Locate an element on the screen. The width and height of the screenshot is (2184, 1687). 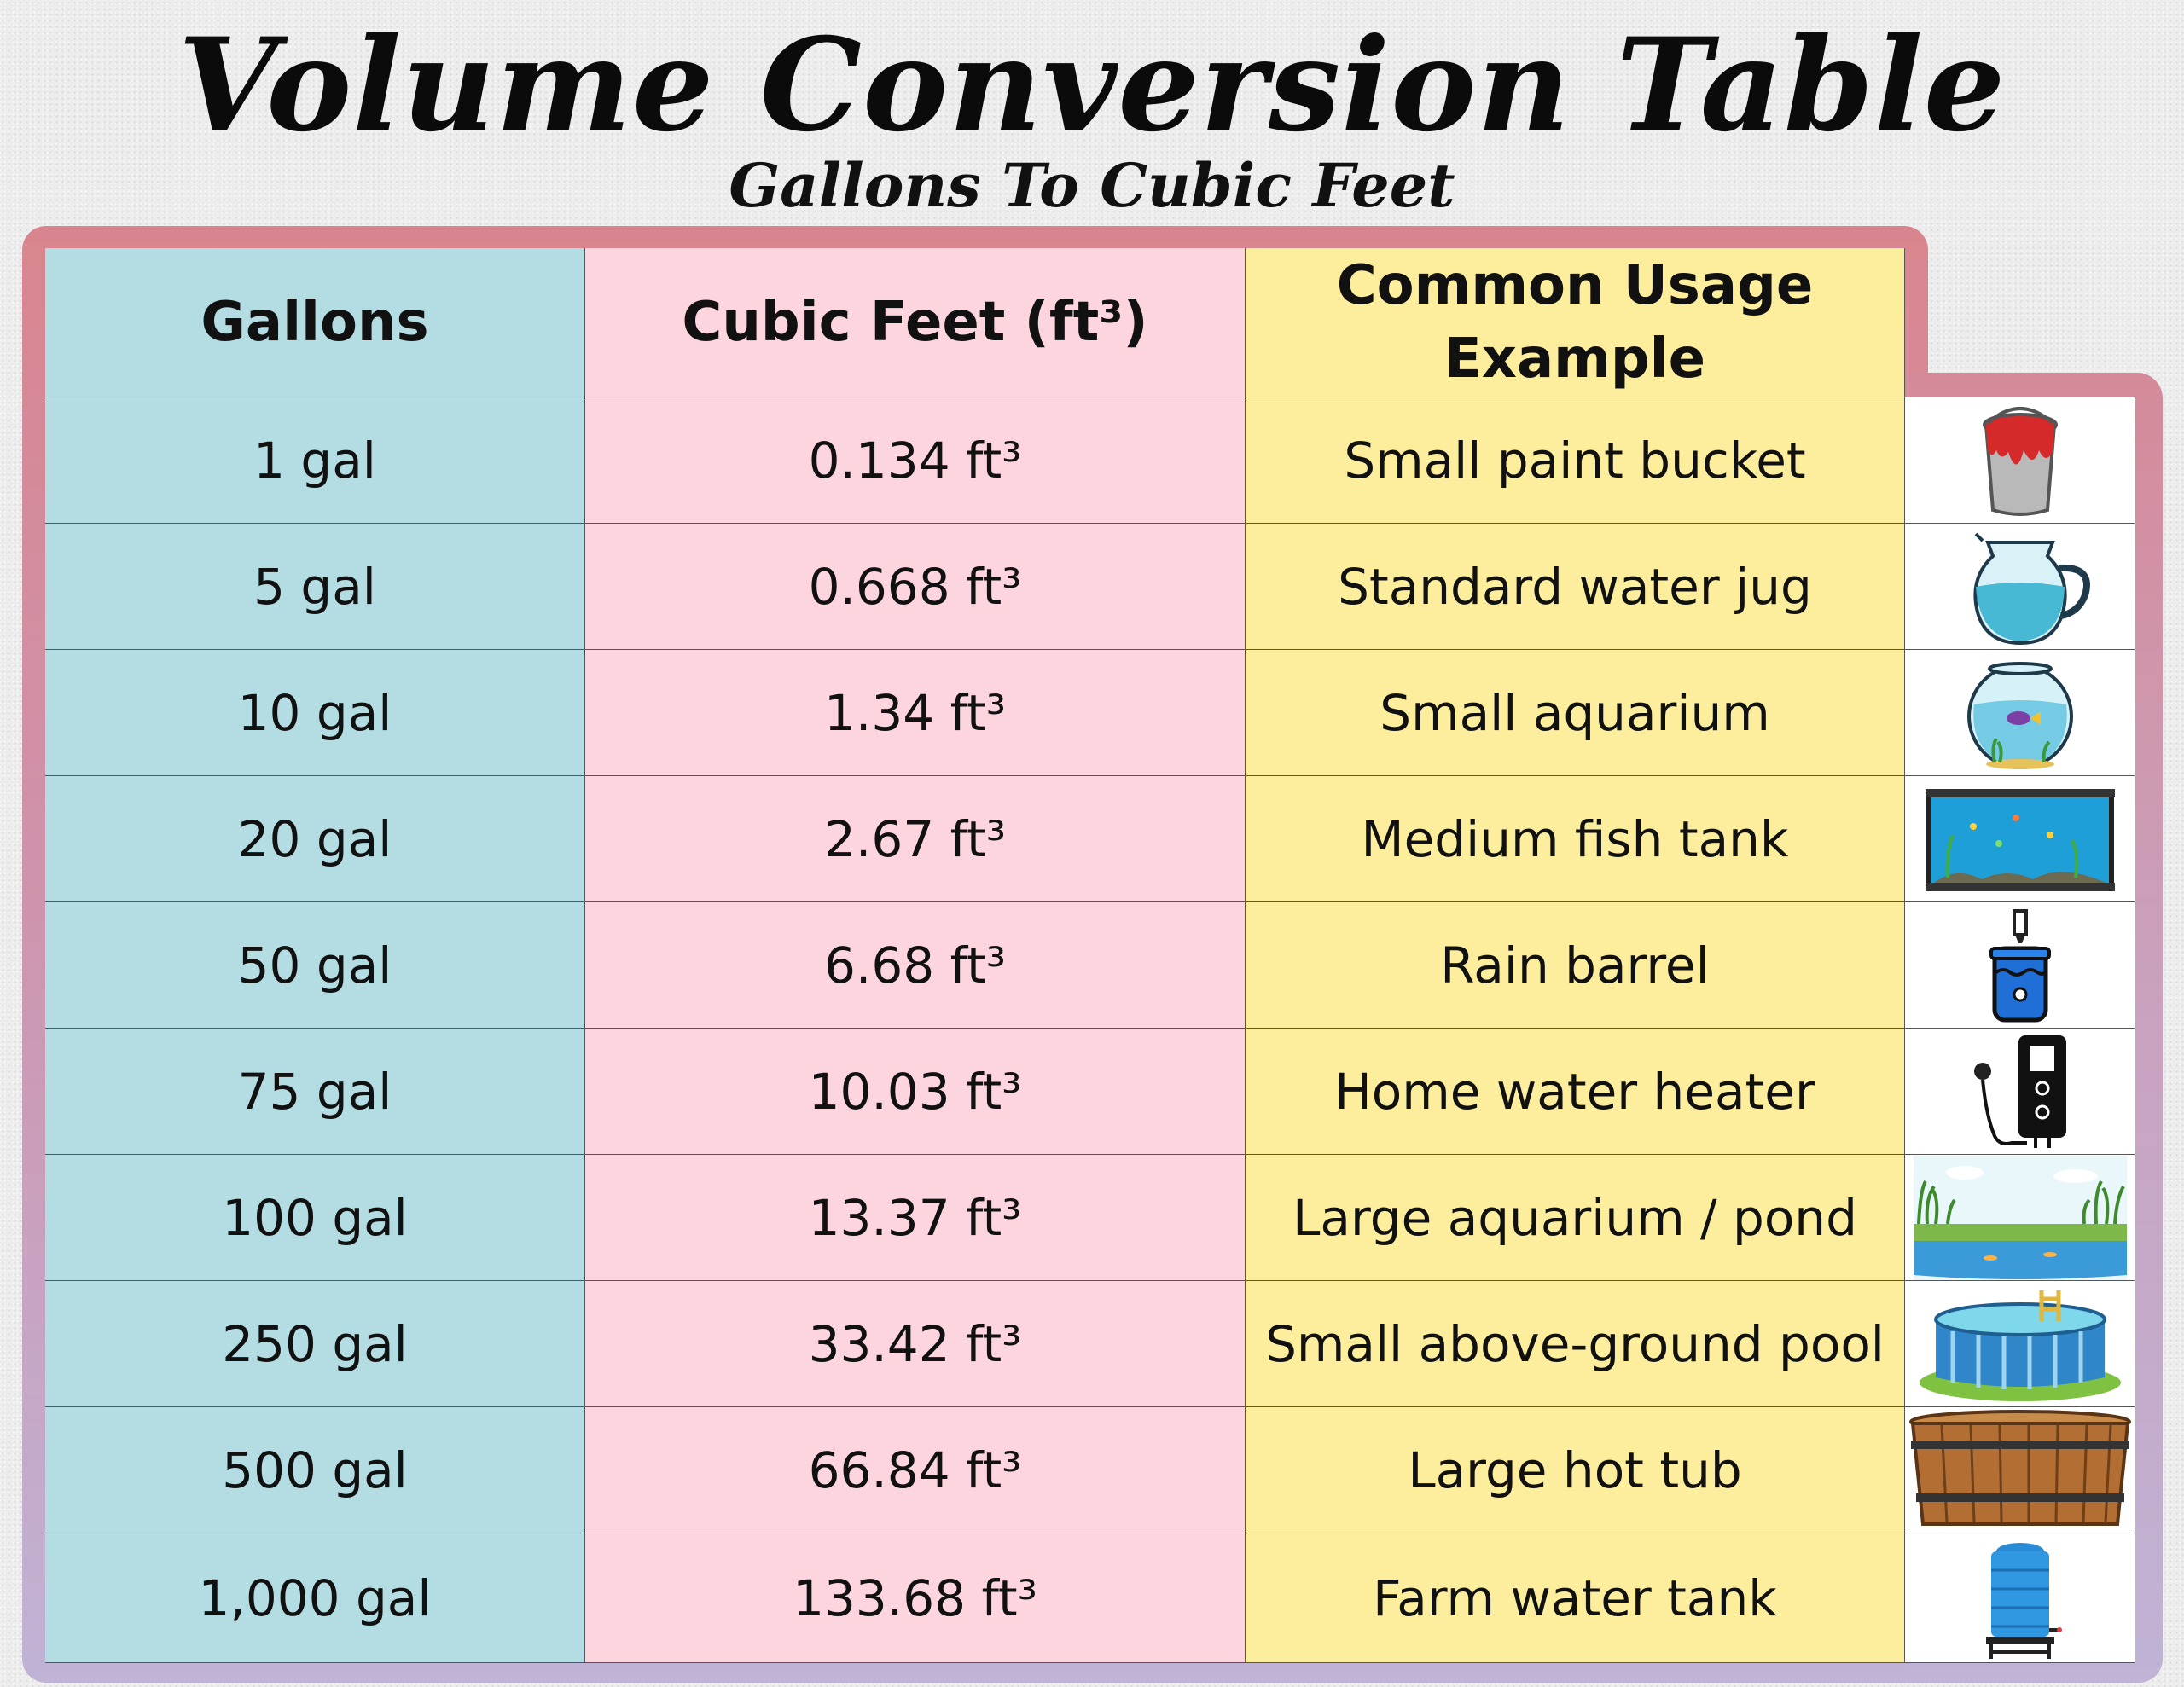
header-usage-example: Common Usage Example is located at coordinates (1576, 322).